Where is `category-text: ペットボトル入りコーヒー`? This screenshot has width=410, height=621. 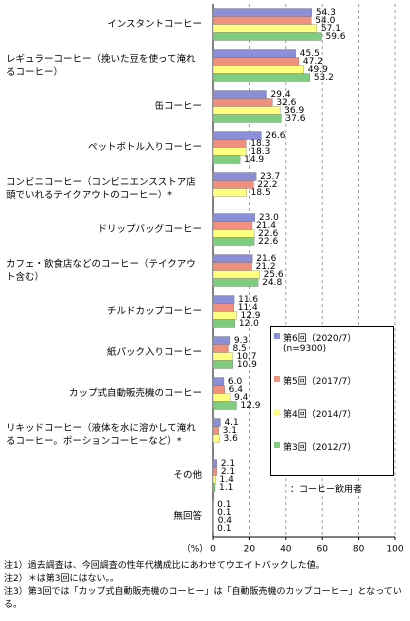
category-text: ペットボトル入りコーヒー is located at coordinates (144, 147).